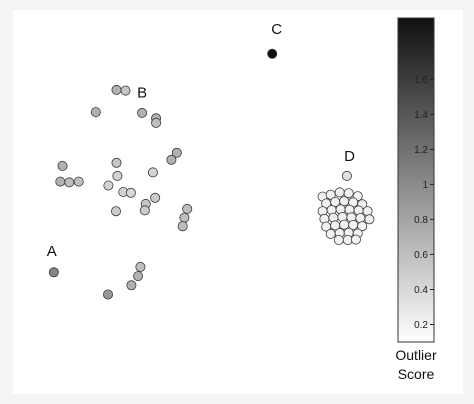 The width and height of the screenshot is (474, 404). Describe the element at coordinates (421, 290) in the screenshot. I see `colorbar-tick-label: 0.4` at that location.